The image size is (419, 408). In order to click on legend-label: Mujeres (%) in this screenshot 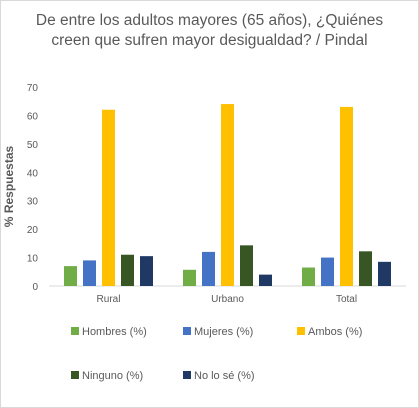, I will do `click(223, 332)`.